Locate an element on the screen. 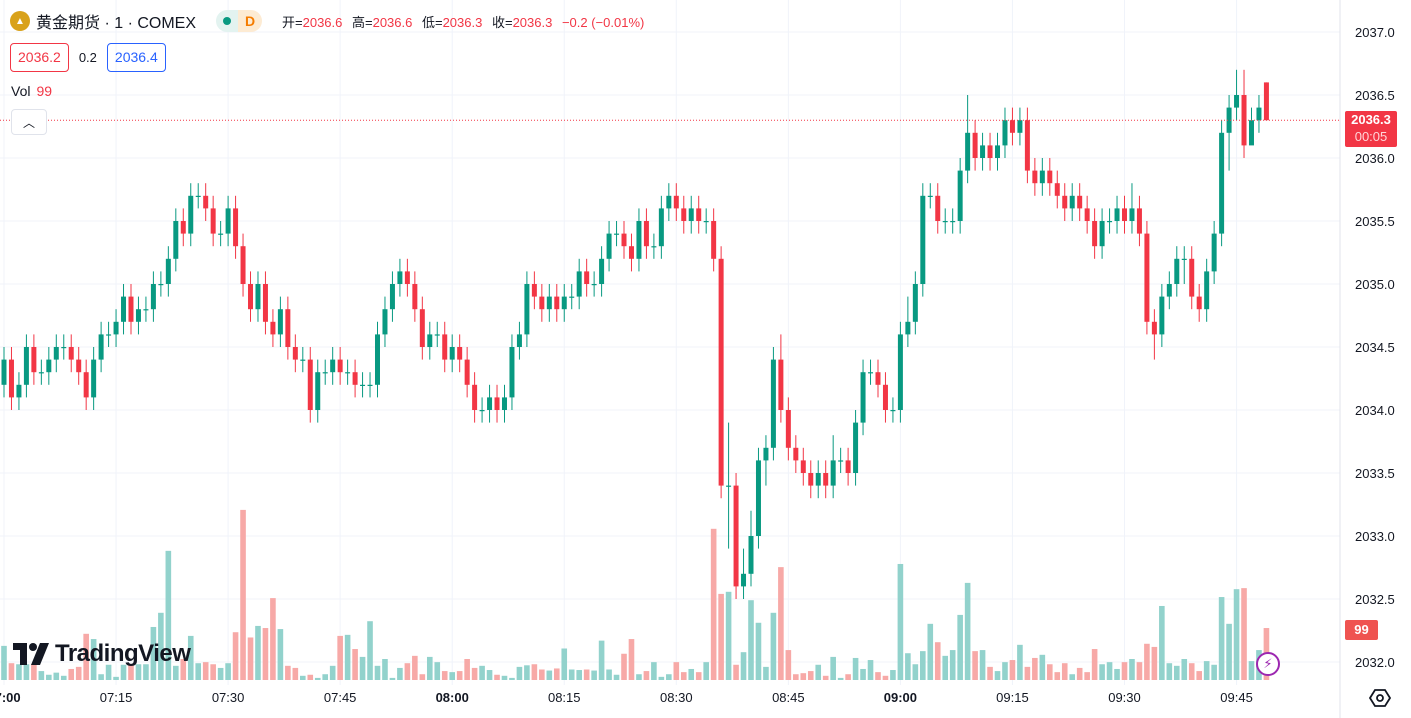 This screenshot has width=1411, height=718. tradingview-logo: TradingView is located at coordinates (102, 654).